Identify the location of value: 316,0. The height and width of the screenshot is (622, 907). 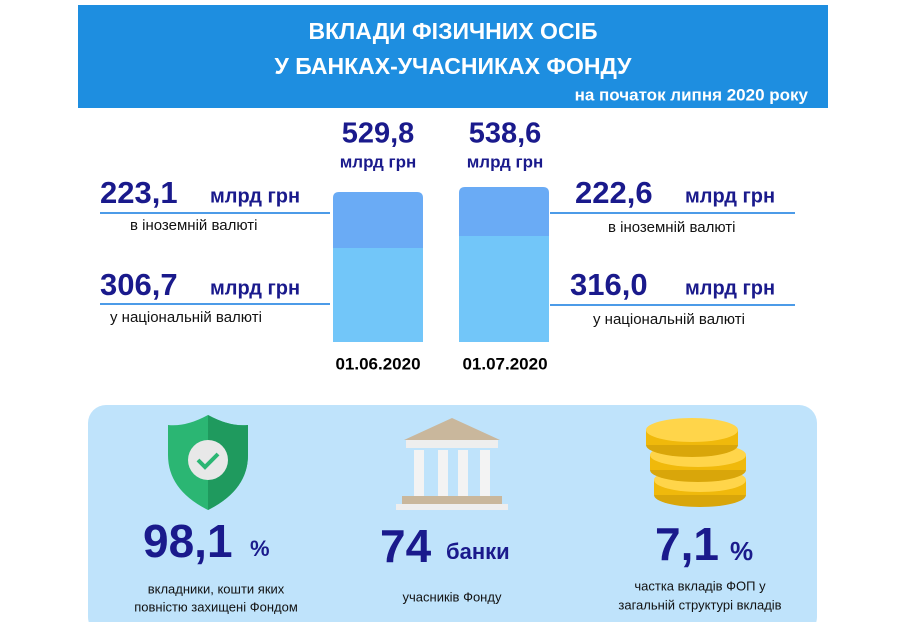
(609, 284).